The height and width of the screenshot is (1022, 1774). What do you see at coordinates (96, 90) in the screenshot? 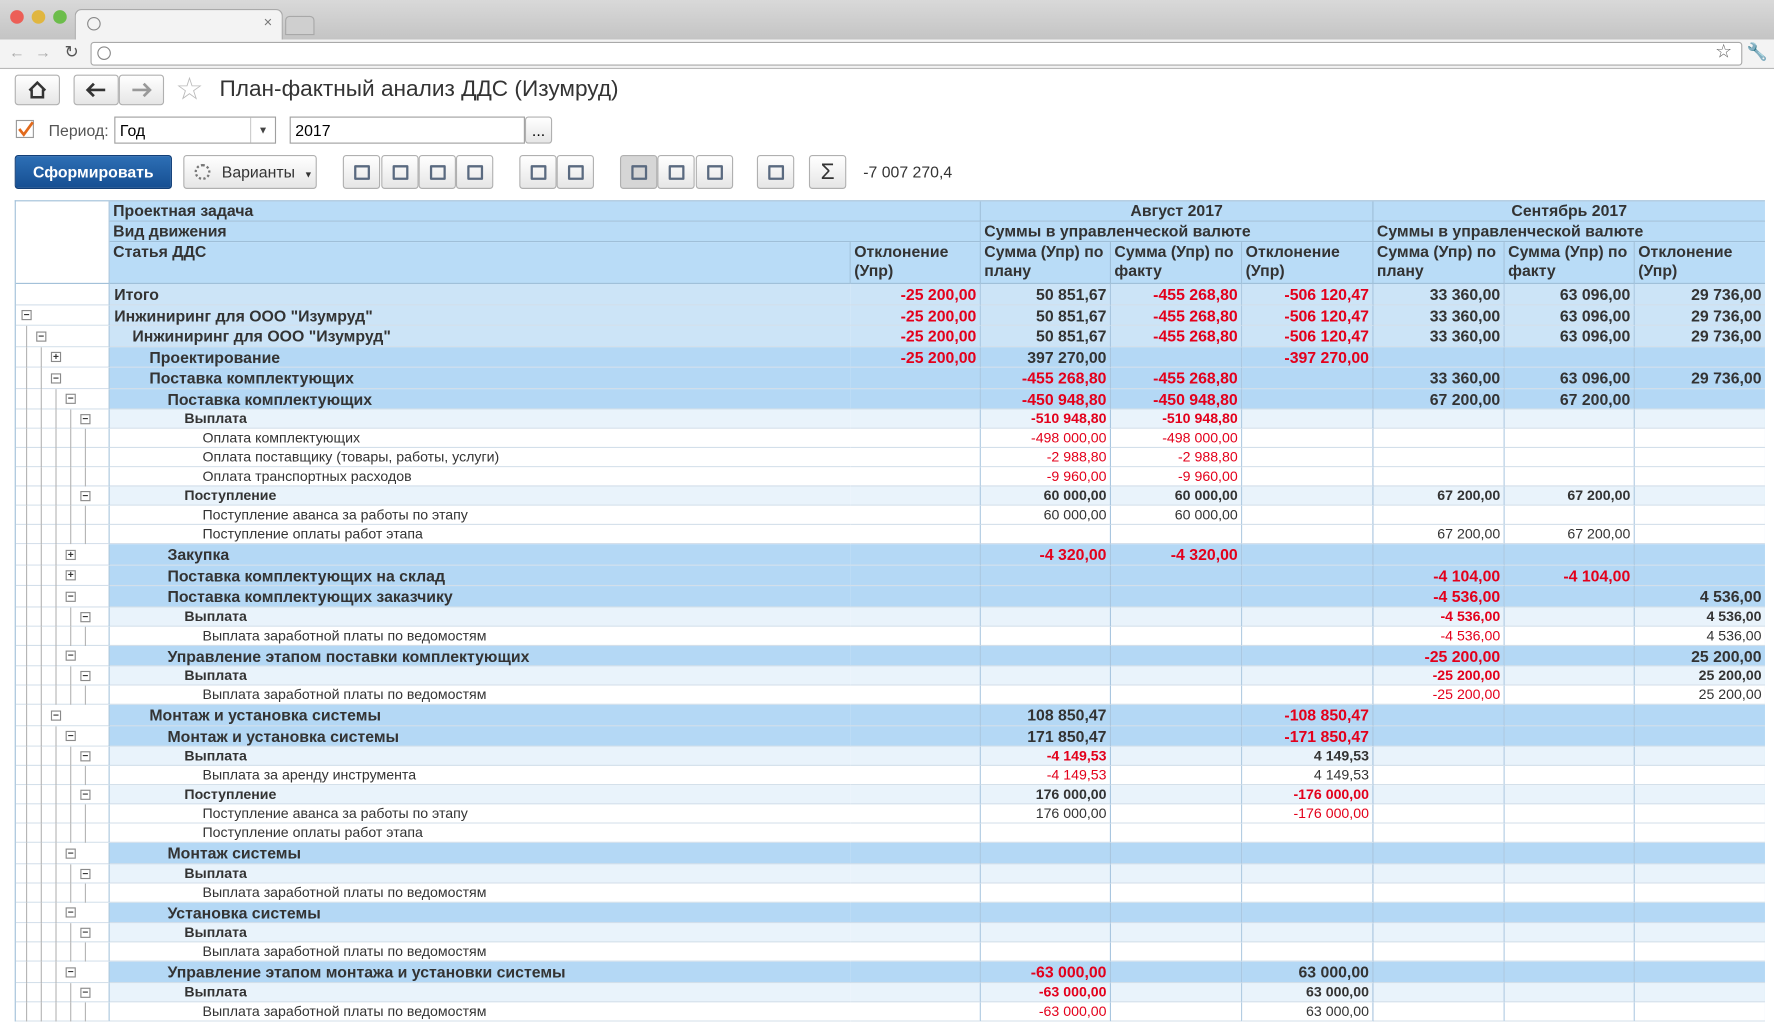
I see `back-button` at bounding box center [96, 90].